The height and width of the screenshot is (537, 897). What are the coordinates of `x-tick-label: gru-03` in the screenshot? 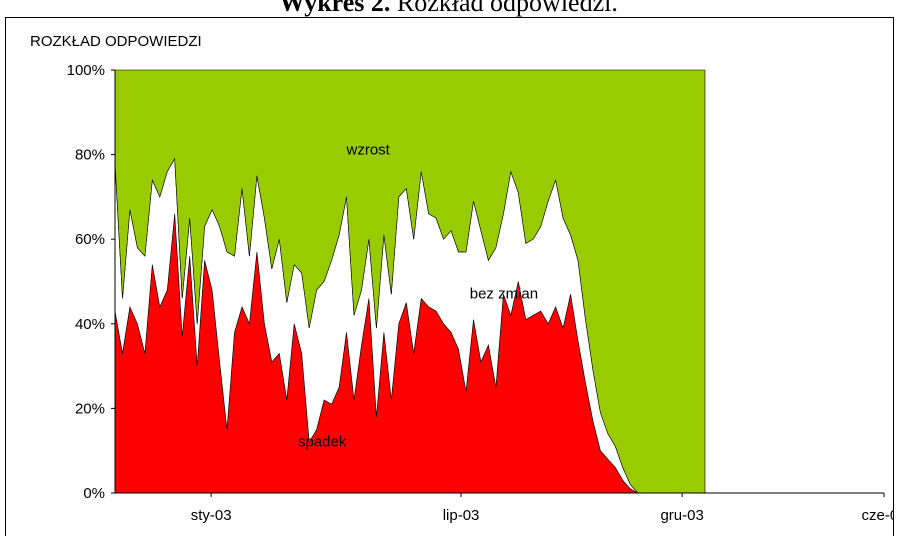 It's located at (681, 515).